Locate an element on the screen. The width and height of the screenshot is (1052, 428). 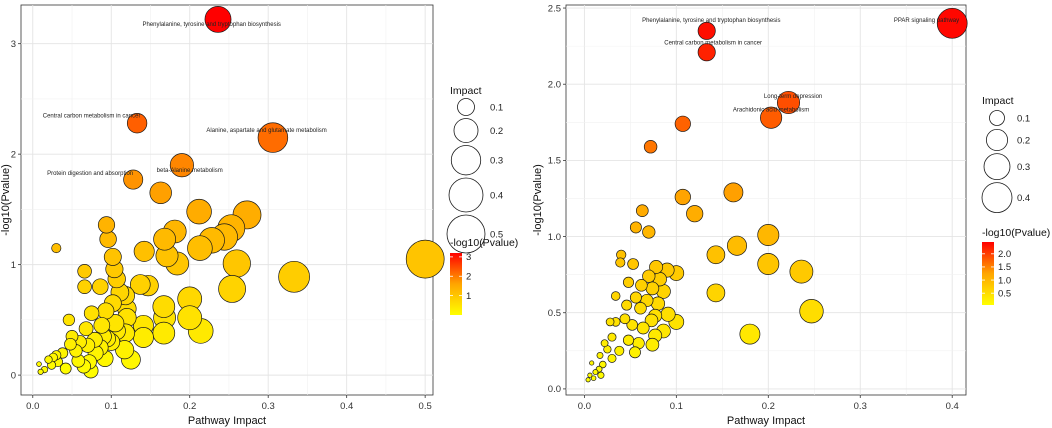
right-x-axis-label: Pathway Impact is located at coordinates (766, 421).